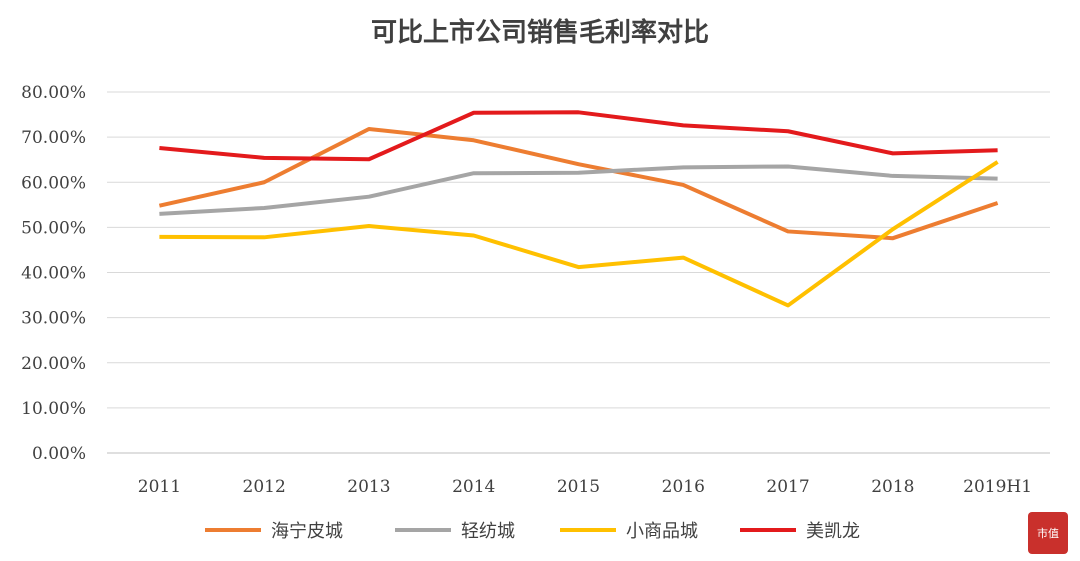 Image resolution: width=1080 pixels, height=561 pixels. What do you see at coordinates (662, 531) in the screenshot?
I see `legend-label: 小商品城` at bounding box center [662, 531].